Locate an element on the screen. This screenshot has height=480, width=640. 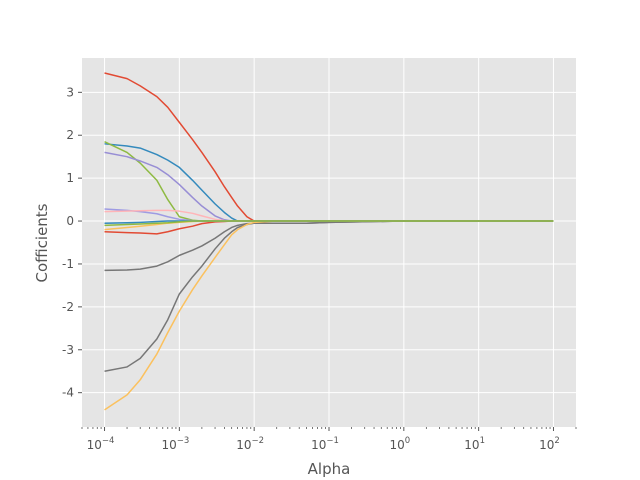
y-tick-label: -4 is located at coordinates (68, 393).